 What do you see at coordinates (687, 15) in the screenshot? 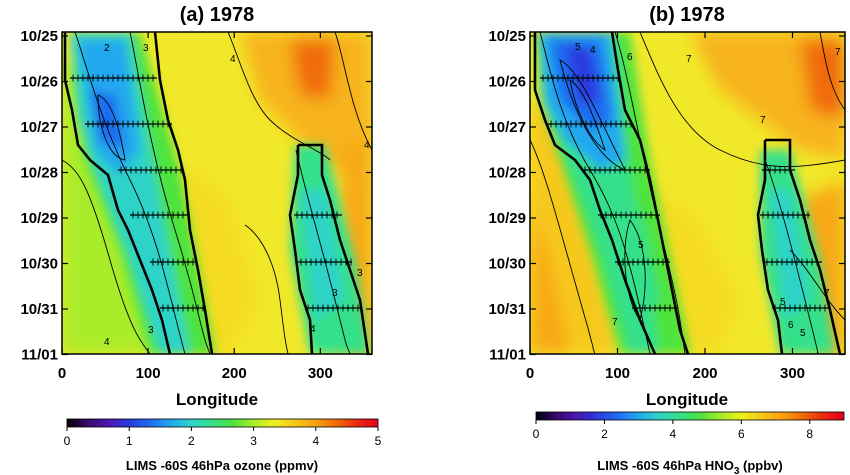
I see `panel-b-title: (b) 1978` at bounding box center [687, 15].